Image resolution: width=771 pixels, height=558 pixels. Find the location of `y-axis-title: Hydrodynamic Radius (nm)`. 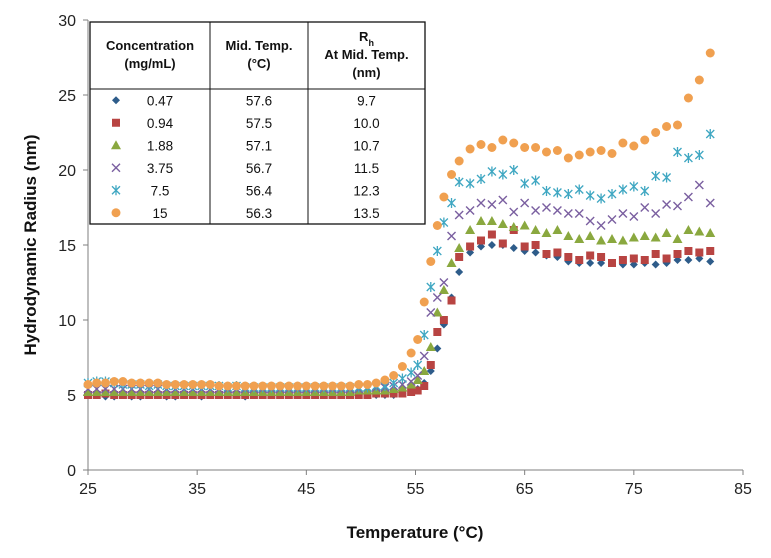

y-axis-title: Hydrodynamic Radius (nm) is located at coordinates (30, 244).